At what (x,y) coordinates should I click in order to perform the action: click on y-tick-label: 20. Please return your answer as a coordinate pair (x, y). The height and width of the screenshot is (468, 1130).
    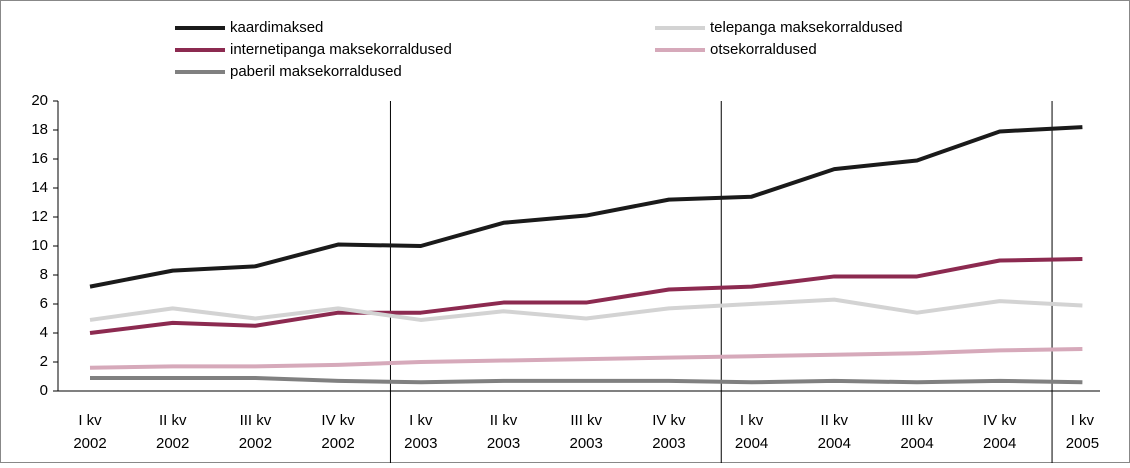
    Looking at the image, I should click on (39, 100).